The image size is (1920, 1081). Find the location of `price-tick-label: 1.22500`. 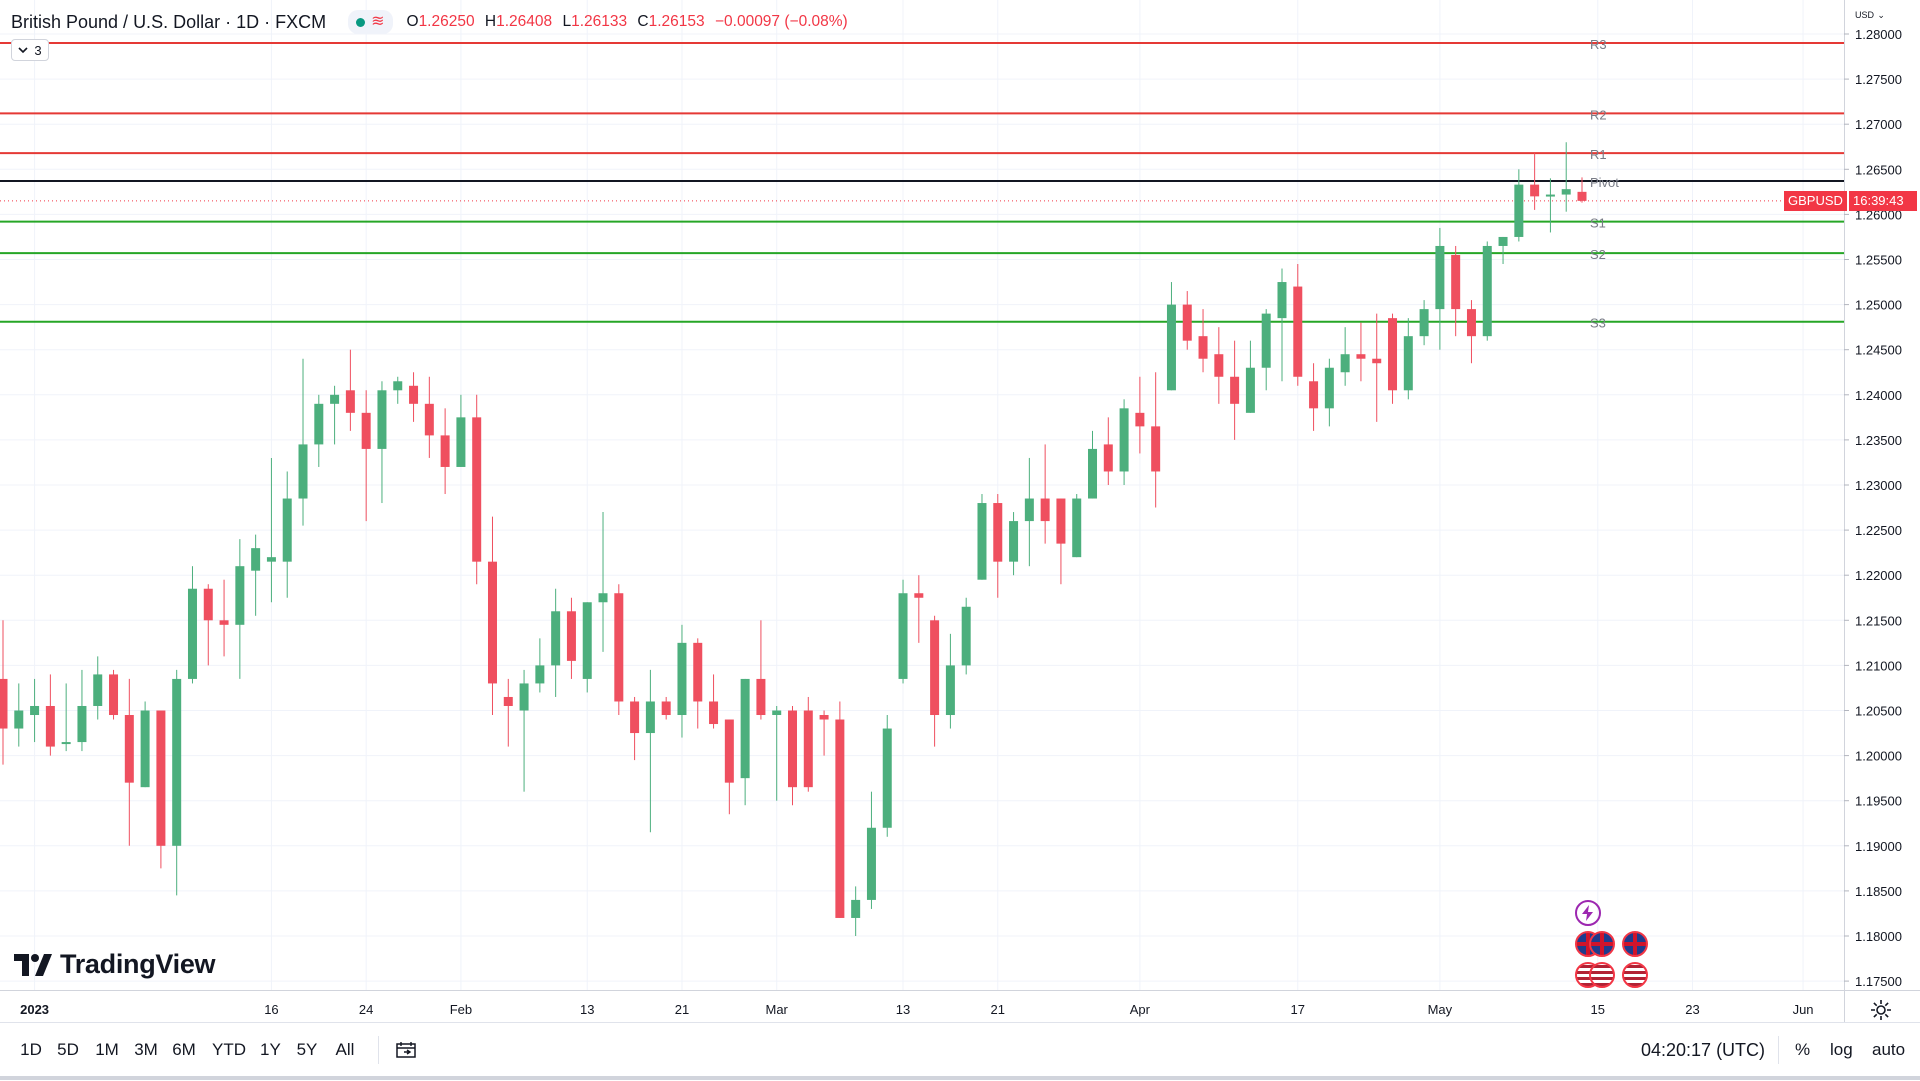

price-tick-label: 1.22500 is located at coordinates (1878, 530).